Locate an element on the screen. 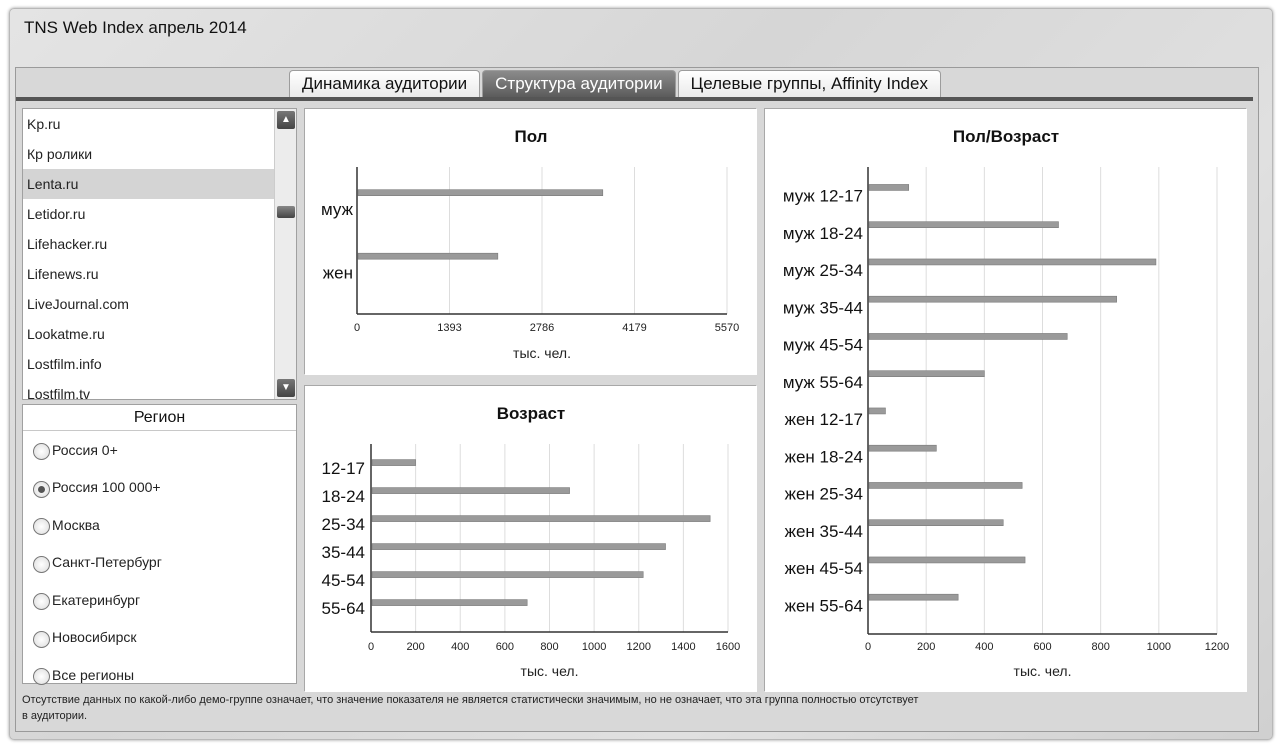 Image resolution: width=1282 pixels, height=752 pixels. triangle-up-icon: ▲ is located at coordinates (286, 120).